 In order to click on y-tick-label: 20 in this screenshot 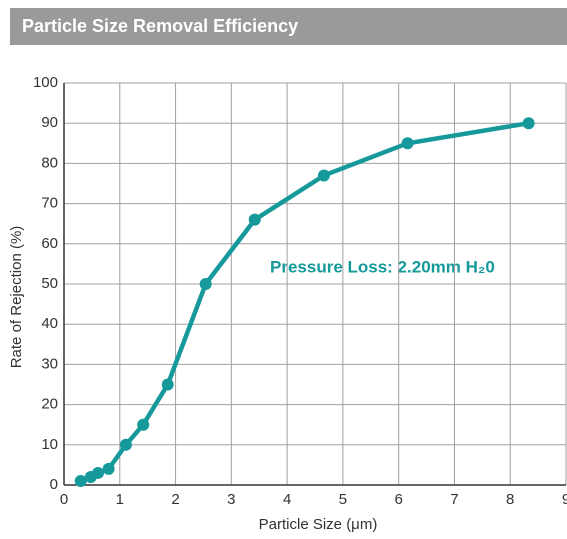, I will do `click(49, 404)`.